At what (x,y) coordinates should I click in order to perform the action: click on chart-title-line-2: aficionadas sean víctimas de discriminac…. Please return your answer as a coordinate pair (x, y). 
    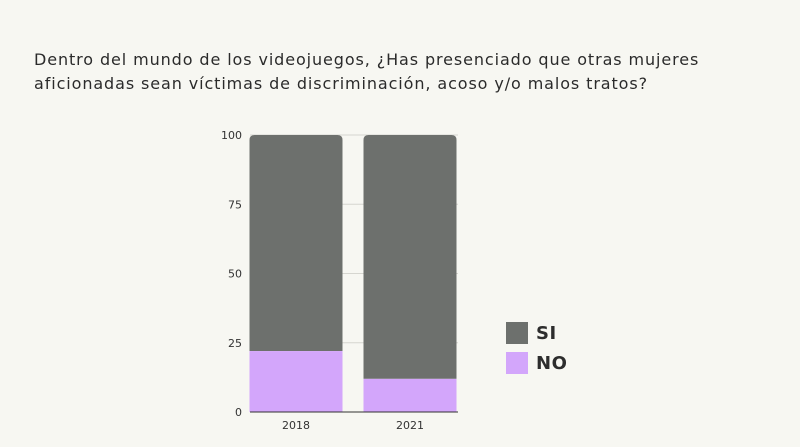
    Looking at the image, I should click on (341, 83).